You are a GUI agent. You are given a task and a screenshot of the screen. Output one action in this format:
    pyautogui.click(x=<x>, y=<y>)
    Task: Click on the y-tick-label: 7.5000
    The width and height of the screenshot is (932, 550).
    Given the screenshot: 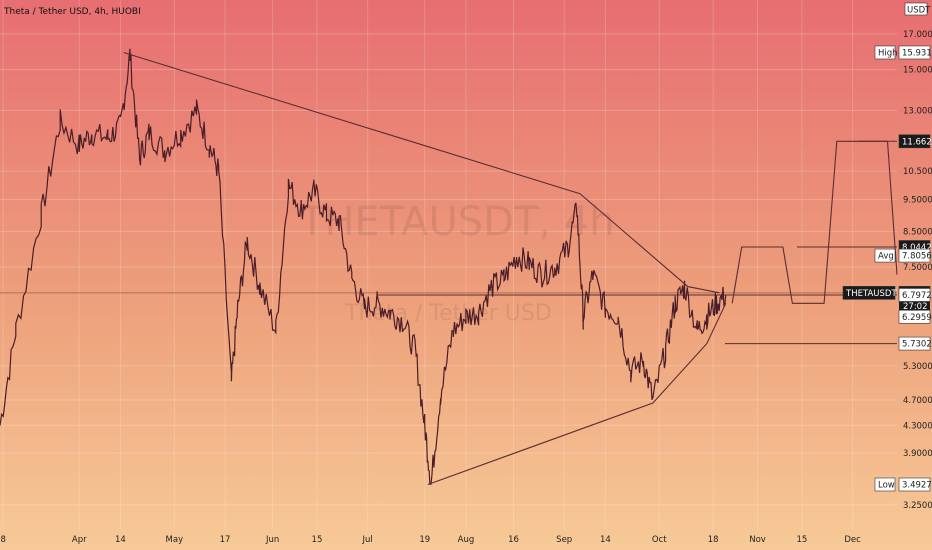 What is the action you would take?
    pyautogui.click(x=917, y=268)
    